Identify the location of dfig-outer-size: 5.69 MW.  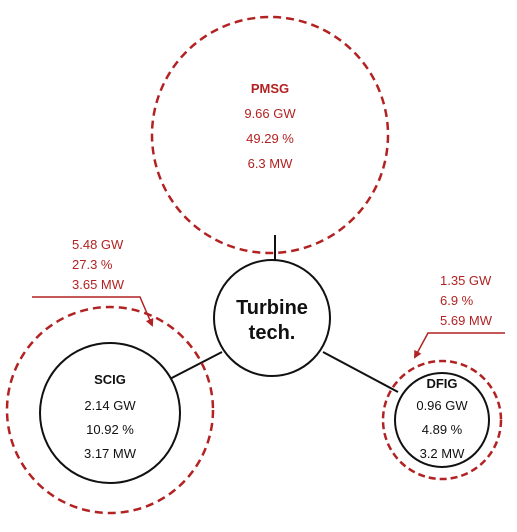
(466, 320).